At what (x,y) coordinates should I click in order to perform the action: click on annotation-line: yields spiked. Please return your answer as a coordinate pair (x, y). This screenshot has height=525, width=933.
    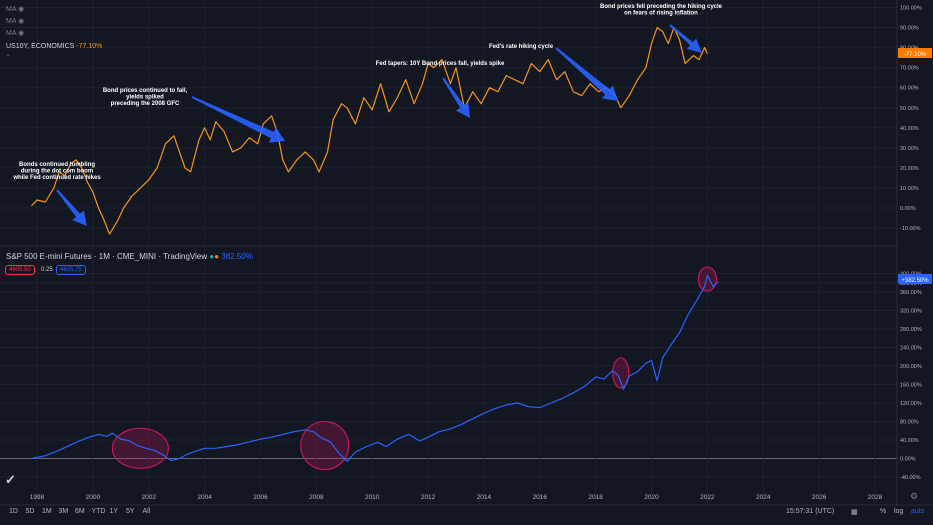
    Looking at the image, I should click on (145, 98).